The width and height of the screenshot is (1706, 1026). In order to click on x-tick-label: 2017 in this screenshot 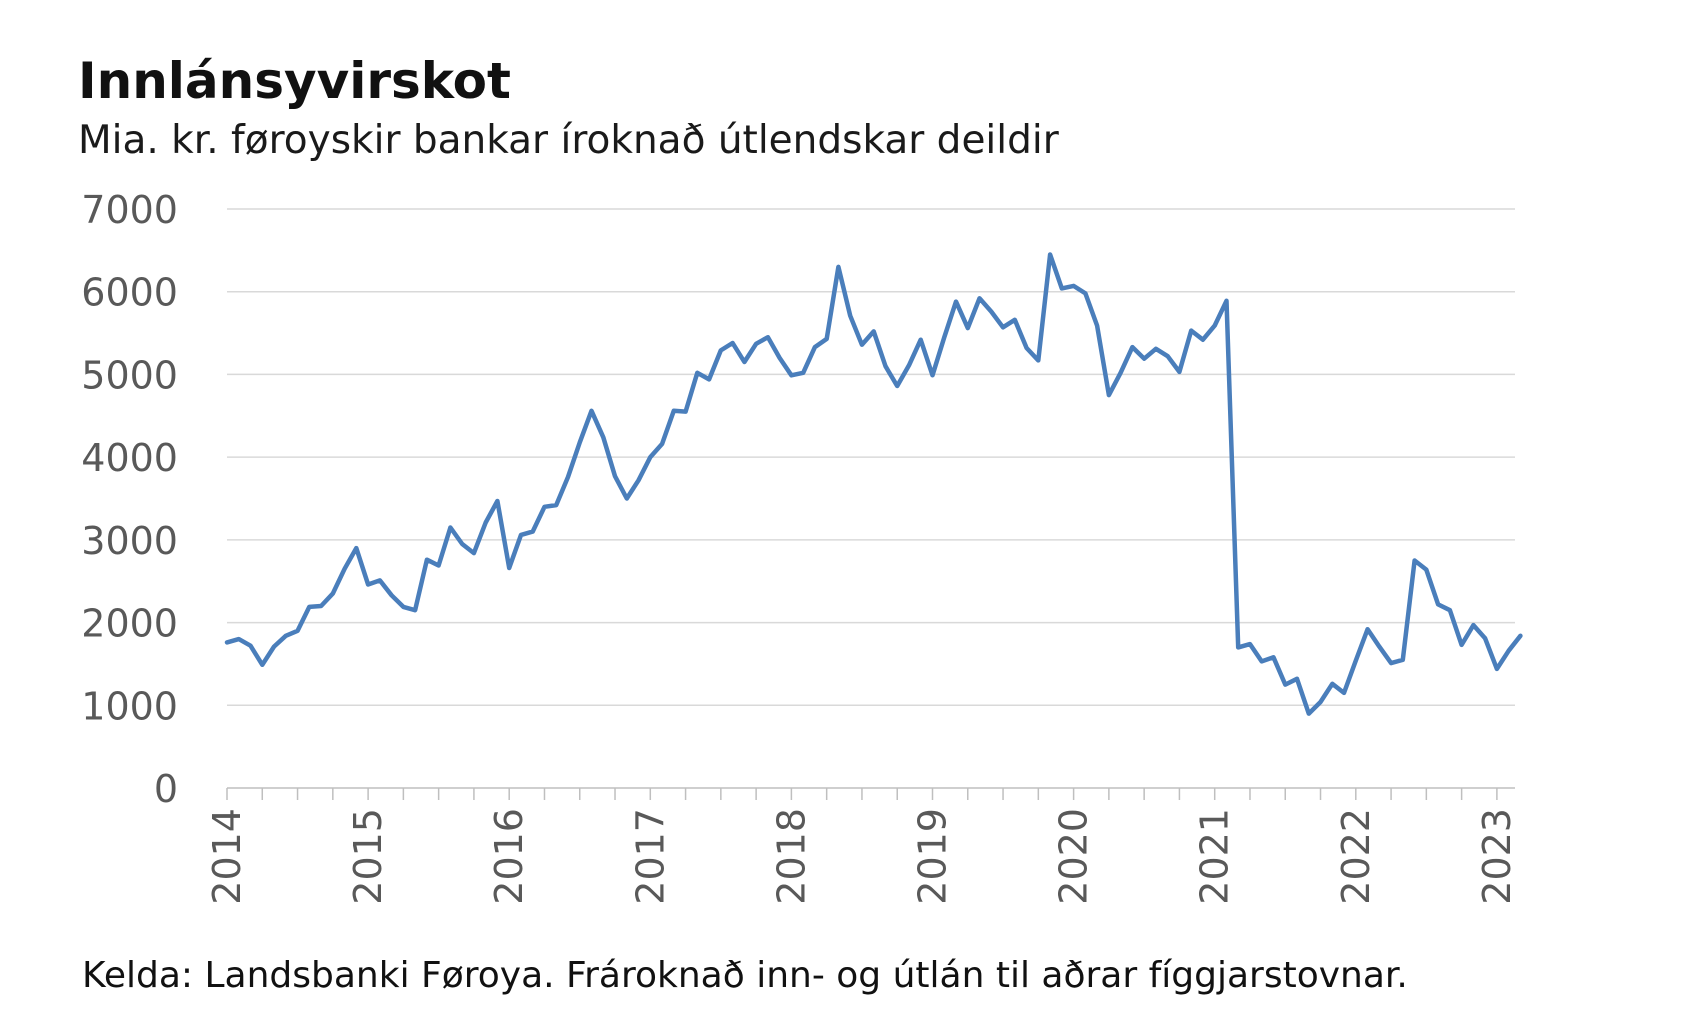, I will do `click(650, 856)`.